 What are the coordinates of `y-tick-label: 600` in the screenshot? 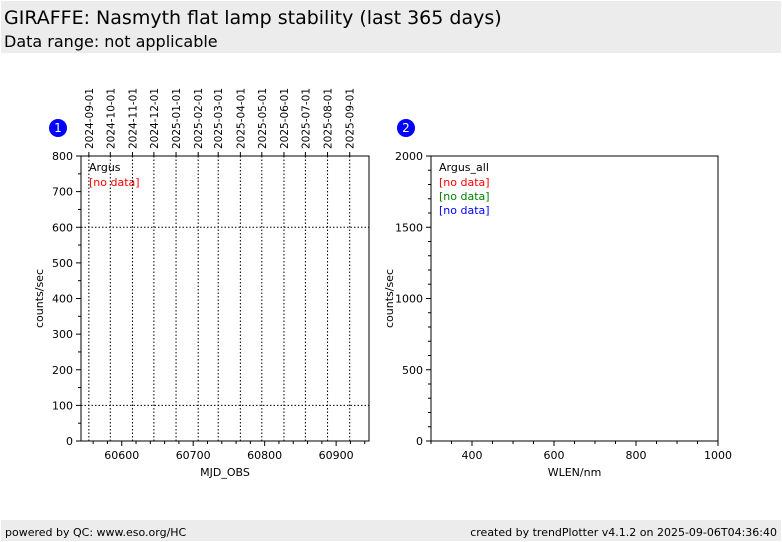 It's located at (62, 227).